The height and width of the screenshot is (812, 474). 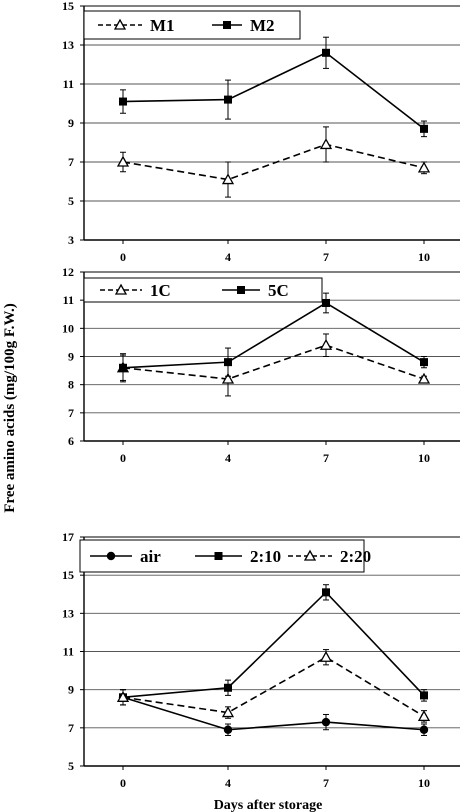 I want to click on series-M1, so click(x=273, y=162).